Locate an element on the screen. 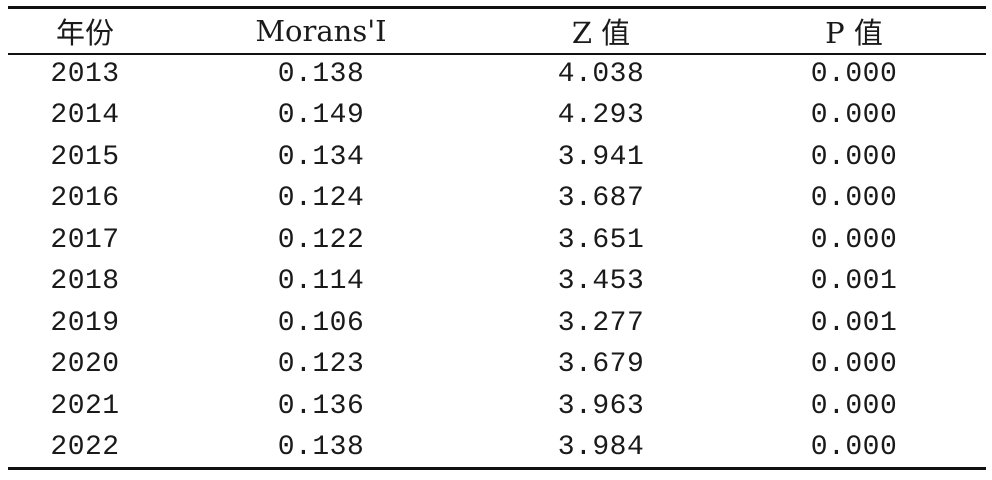  header-year: 年份 is located at coordinates (85, 30).